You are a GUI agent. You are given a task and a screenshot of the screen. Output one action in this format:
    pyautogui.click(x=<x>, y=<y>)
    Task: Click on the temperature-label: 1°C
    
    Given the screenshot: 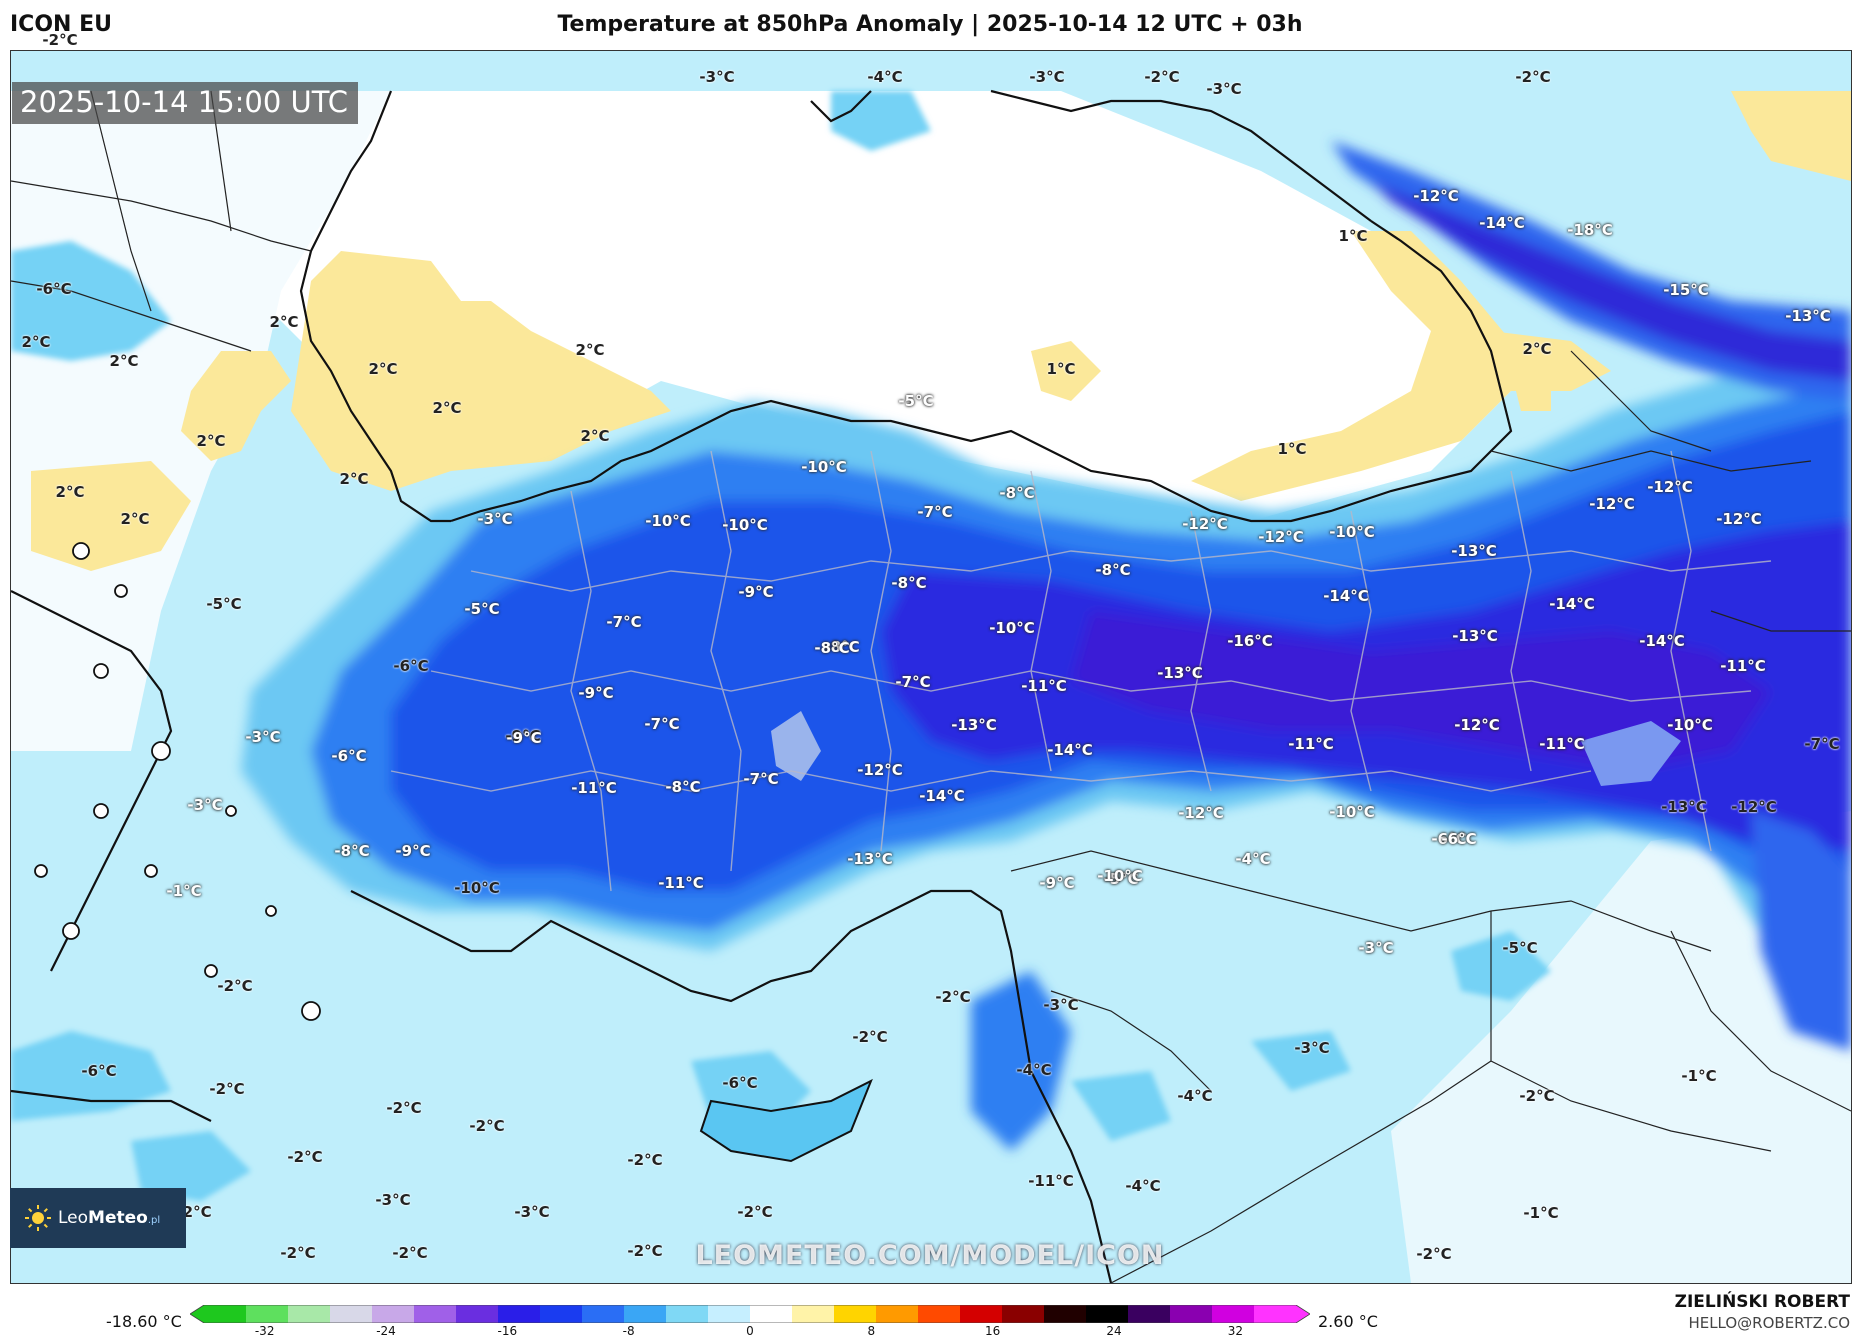 What is the action you would take?
    pyautogui.click(x=1353, y=236)
    